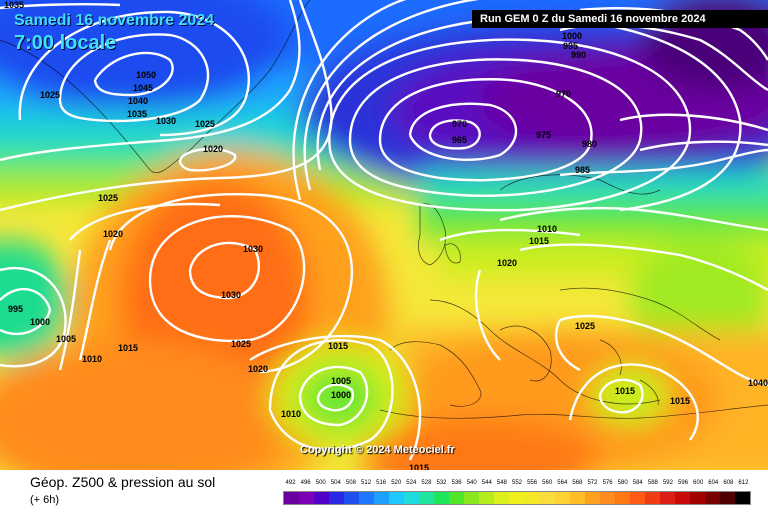  What do you see at coordinates (377, 450) in the screenshot?
I see `copyright-notice: Copyright © 2024 Meteociel.fr` at bounding box center [377, 450].